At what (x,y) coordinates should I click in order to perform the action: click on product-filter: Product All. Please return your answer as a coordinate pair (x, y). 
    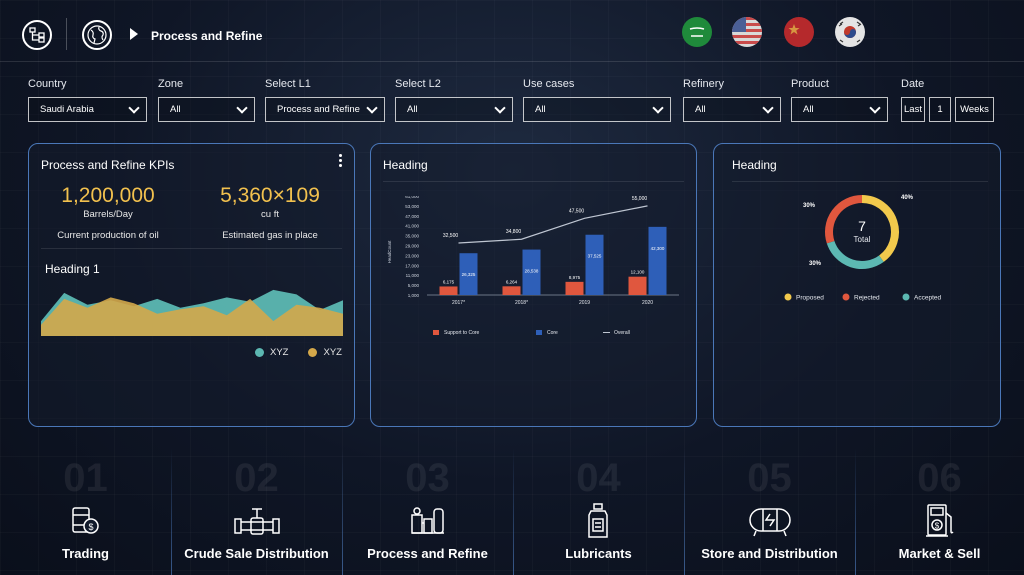
    Looking at the image, I should click on (839, 100).